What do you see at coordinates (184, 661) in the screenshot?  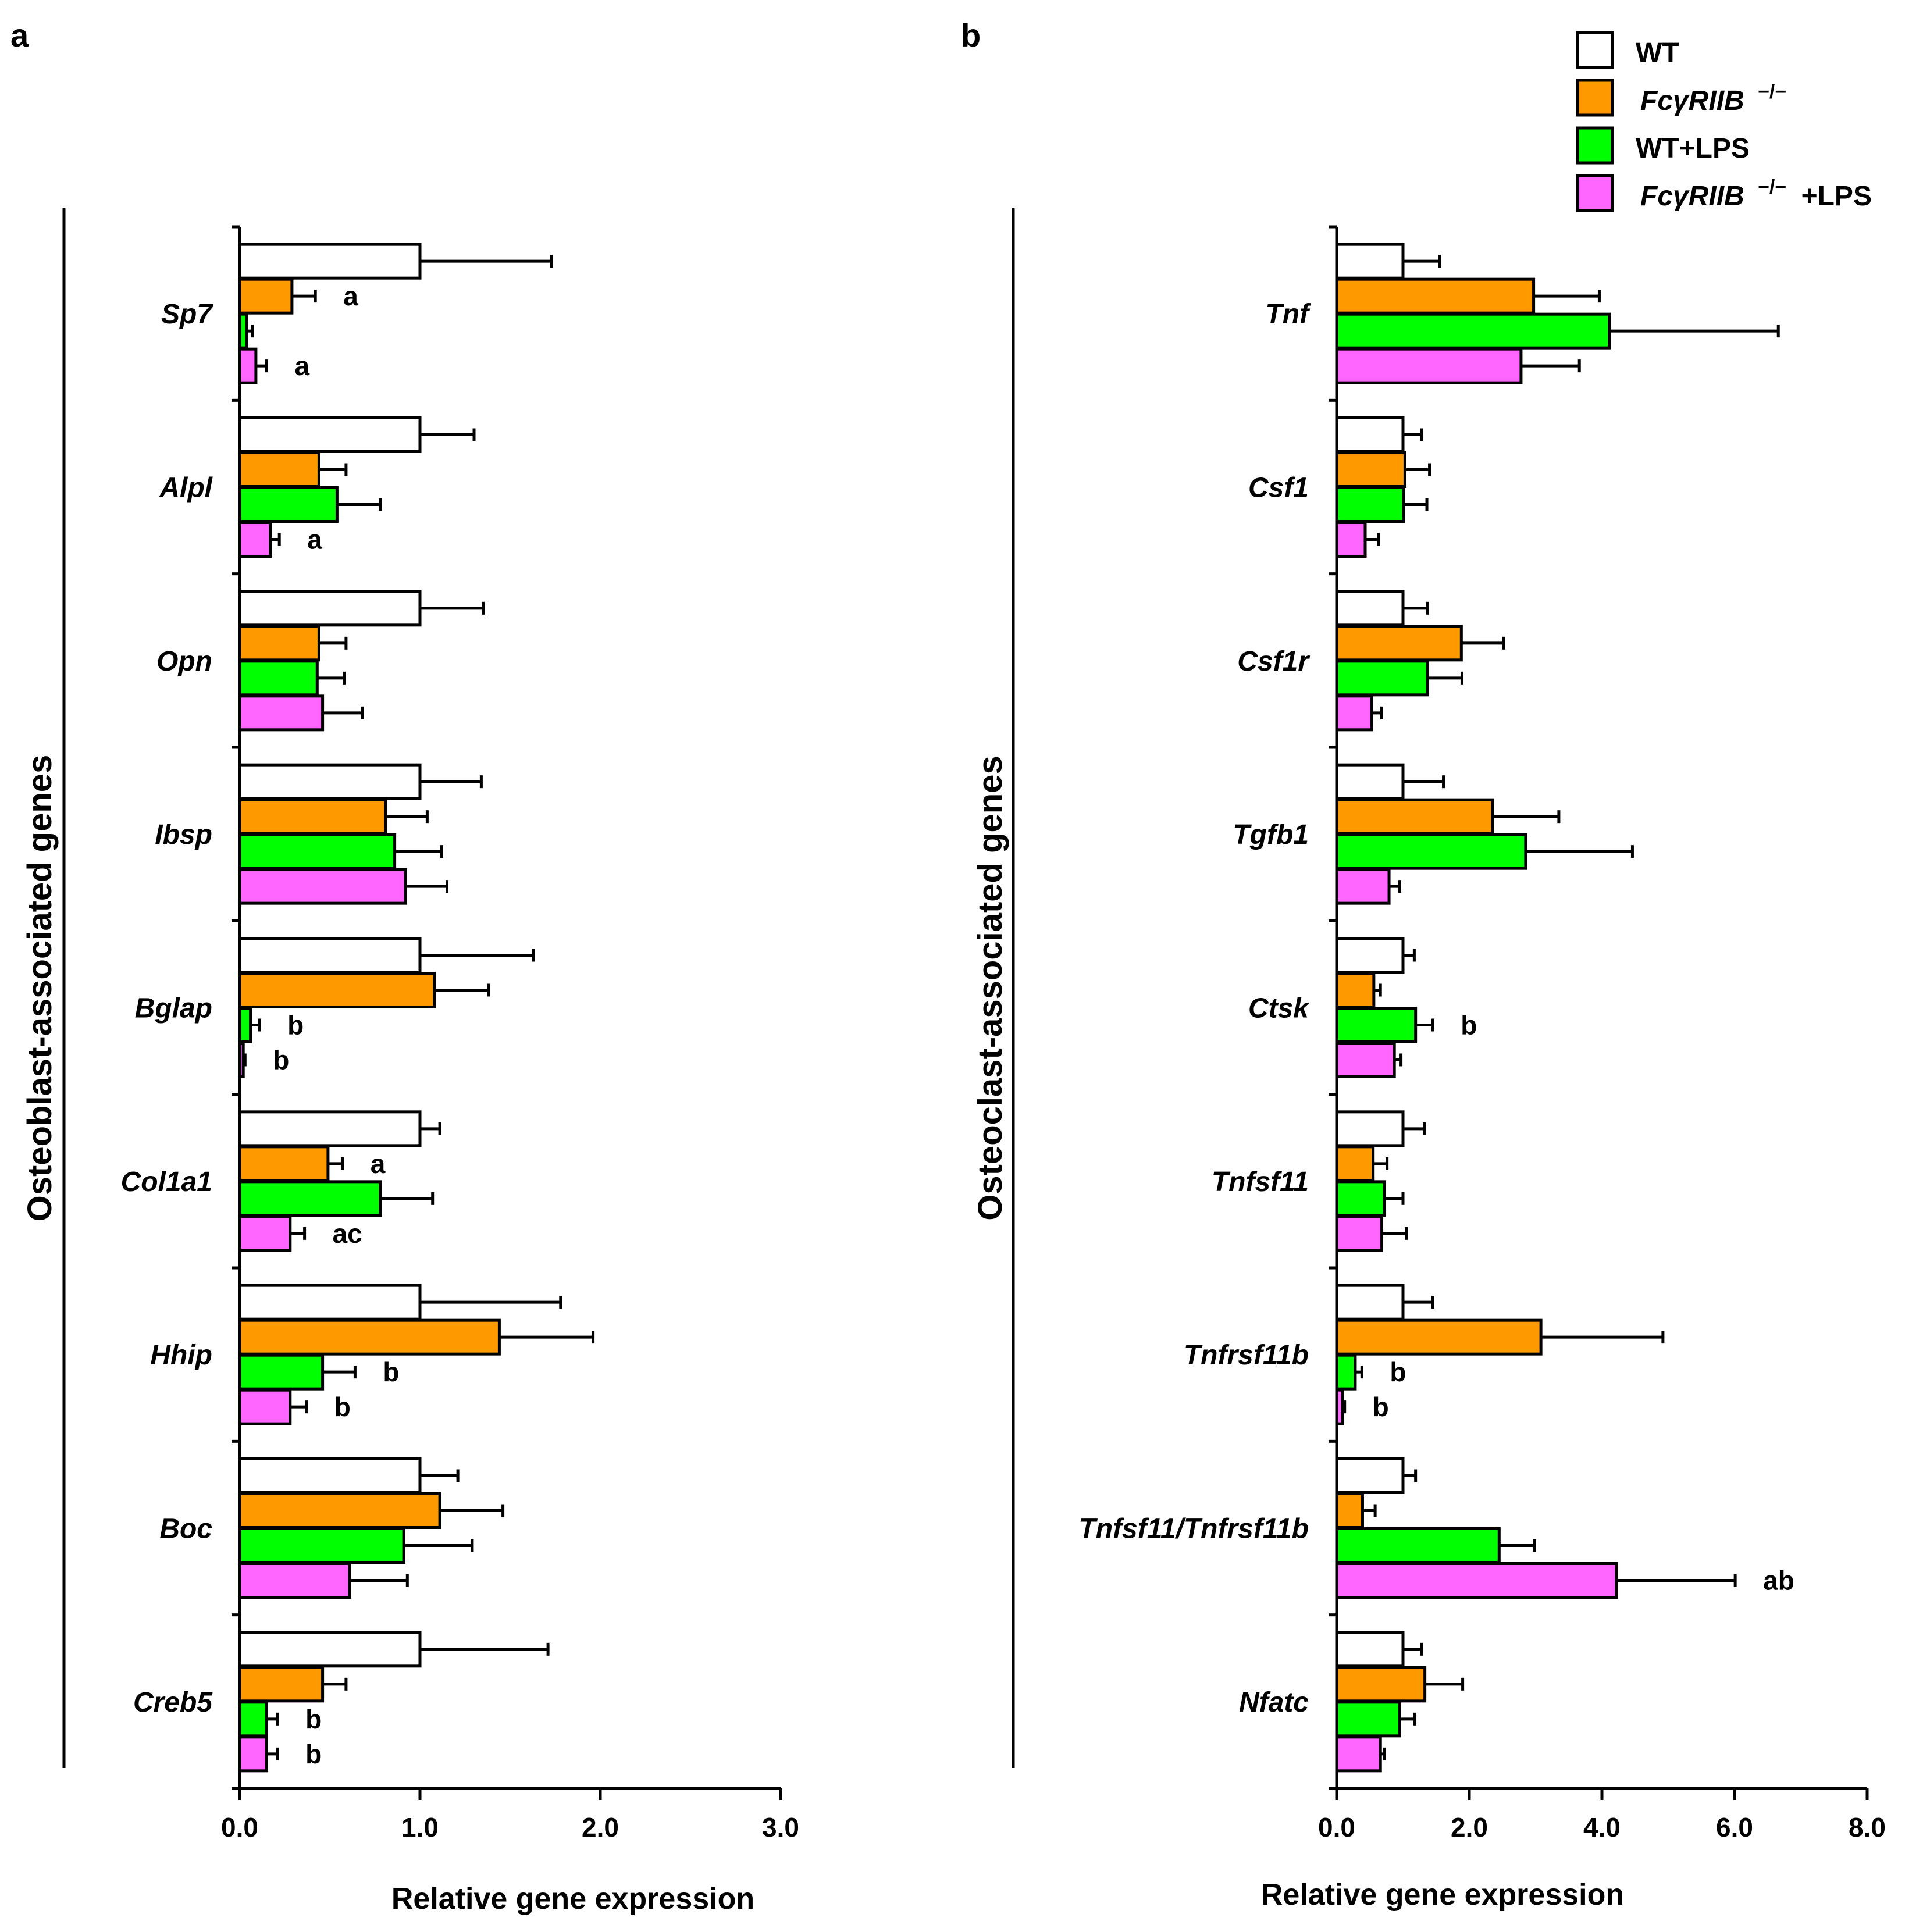 I see `panel-a-category-label: Opn` at bounding box center [184, 661].